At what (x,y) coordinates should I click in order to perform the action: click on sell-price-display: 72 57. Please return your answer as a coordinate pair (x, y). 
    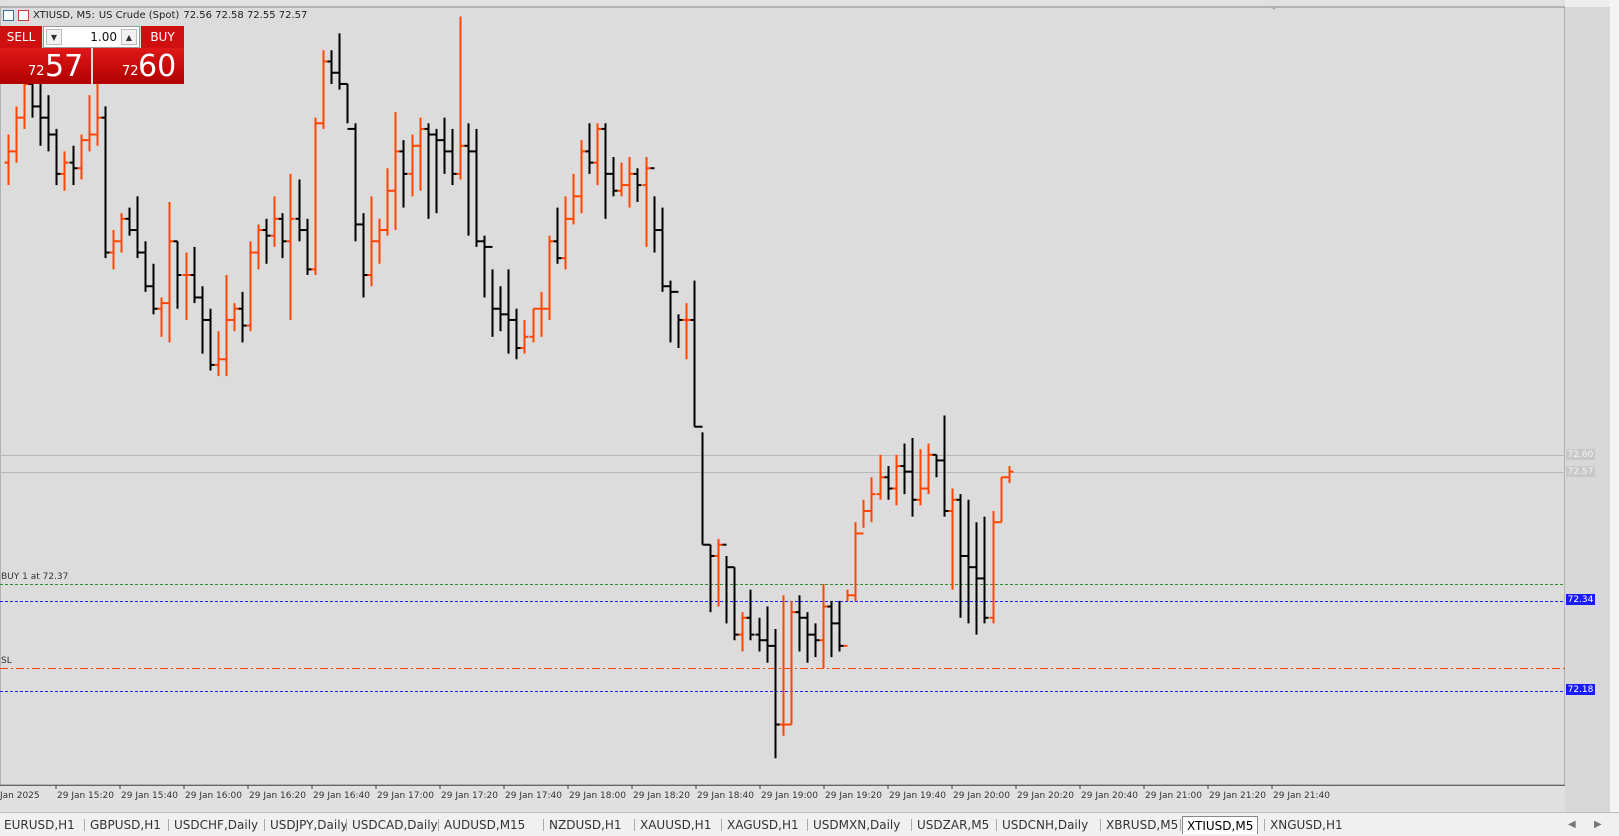
    Looking at the image, I should click on (45, 66).